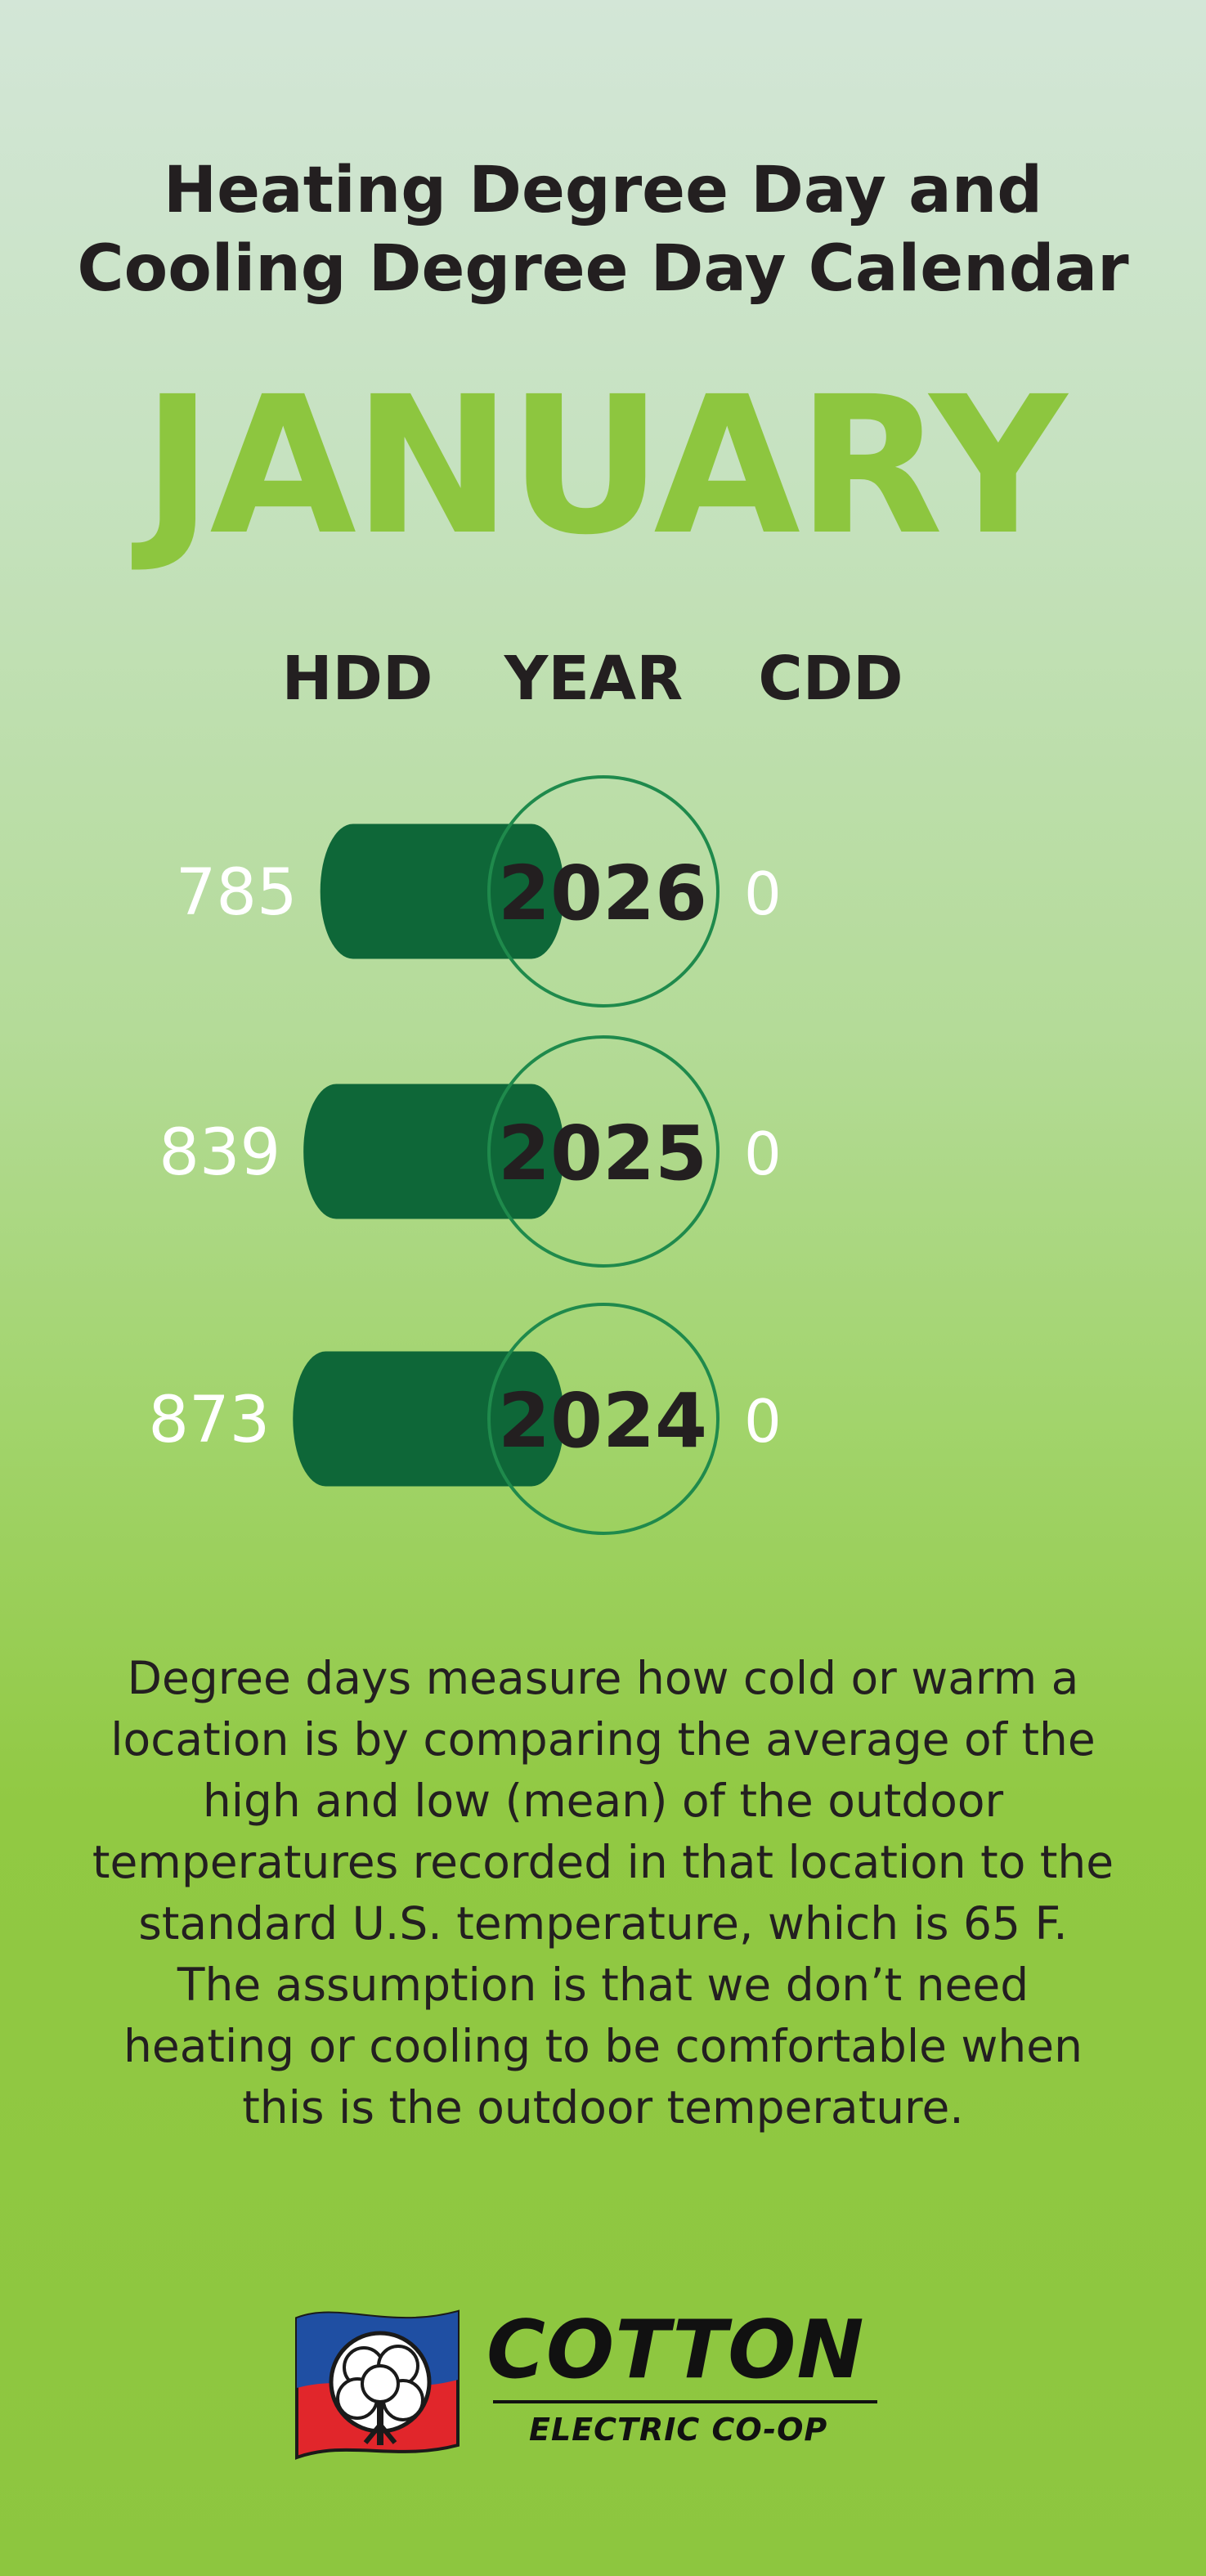  Describe the element at coordinates (594, 679) in the screenshot. I see `year-column-header: YEAR` at that location.